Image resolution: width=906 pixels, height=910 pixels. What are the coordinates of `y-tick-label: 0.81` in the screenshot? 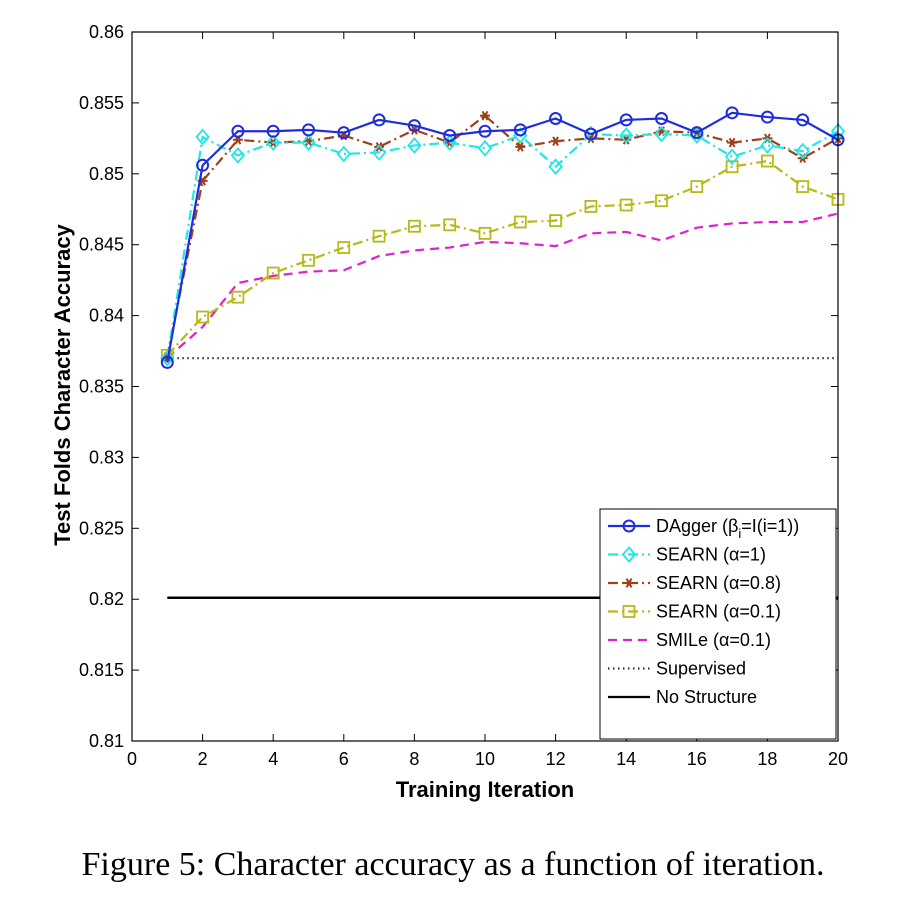 It's located at (106, 741).